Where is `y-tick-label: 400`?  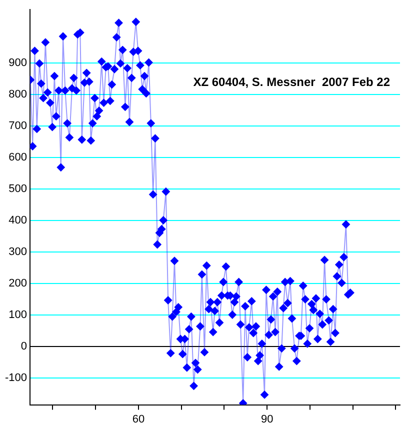 y-tick-label: 400 is located at coordinates (18, 220).